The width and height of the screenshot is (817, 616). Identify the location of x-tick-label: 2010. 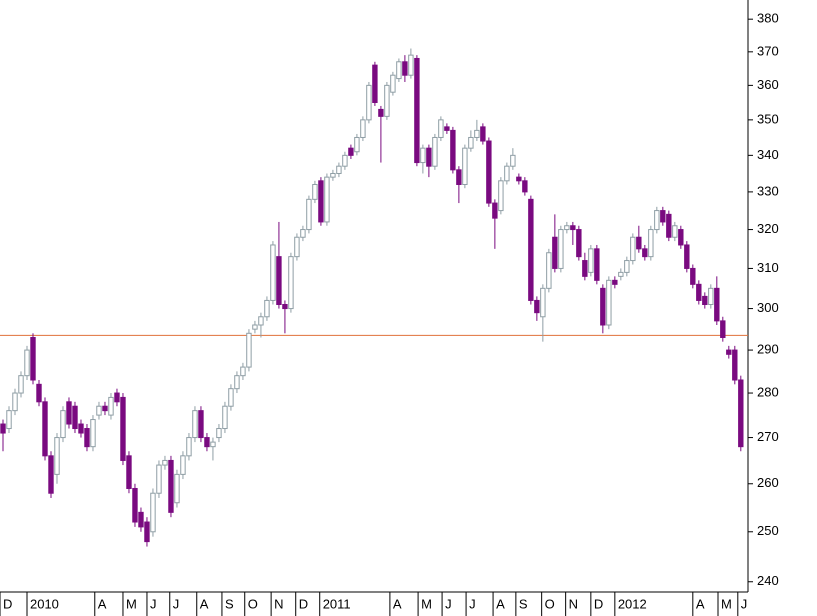
(44, 603).